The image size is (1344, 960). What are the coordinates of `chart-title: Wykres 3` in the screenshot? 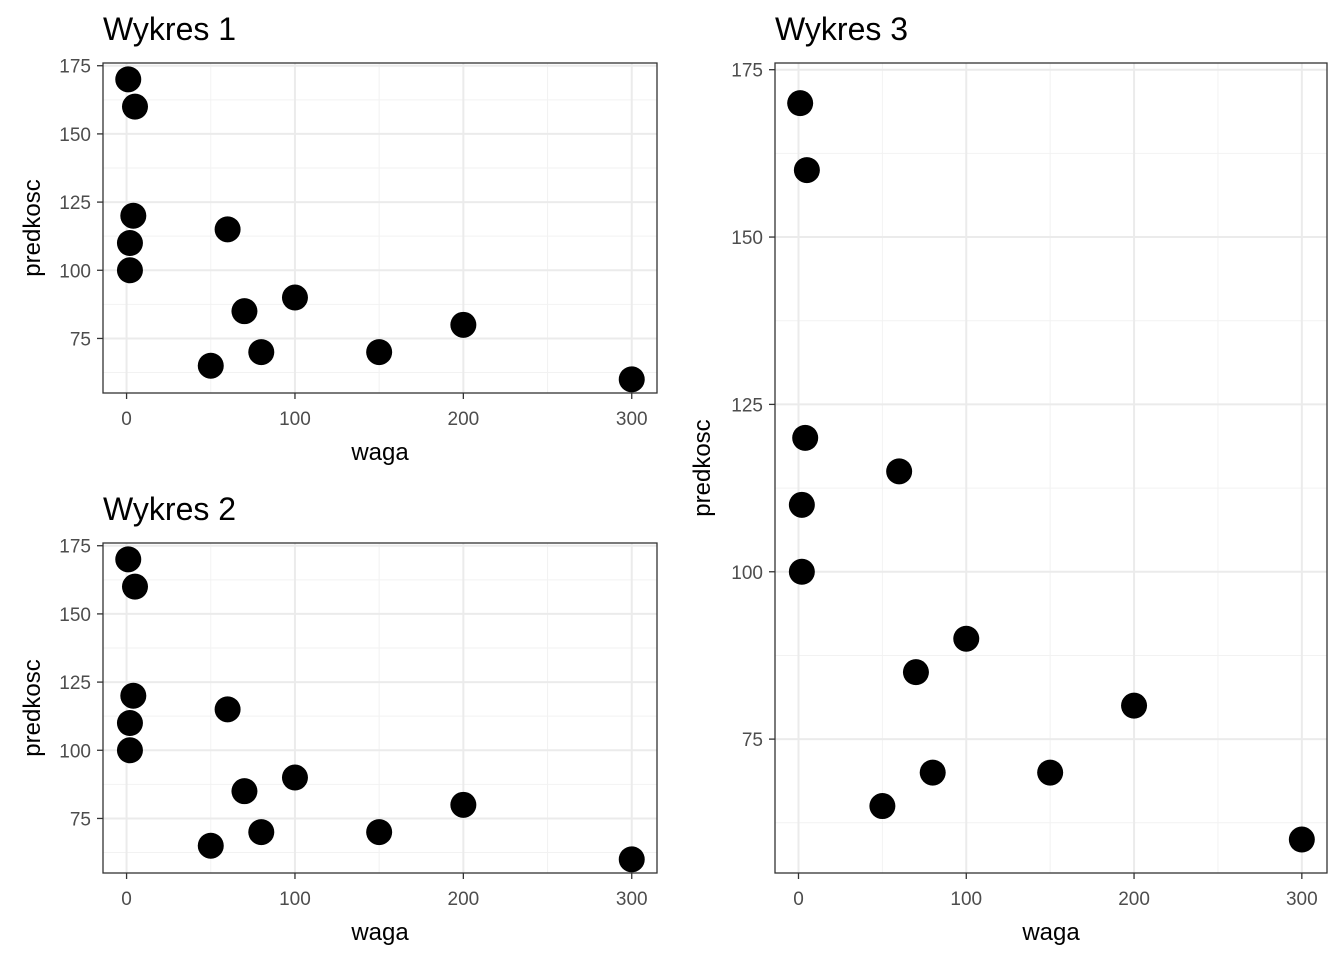 It's located at (841, 29).